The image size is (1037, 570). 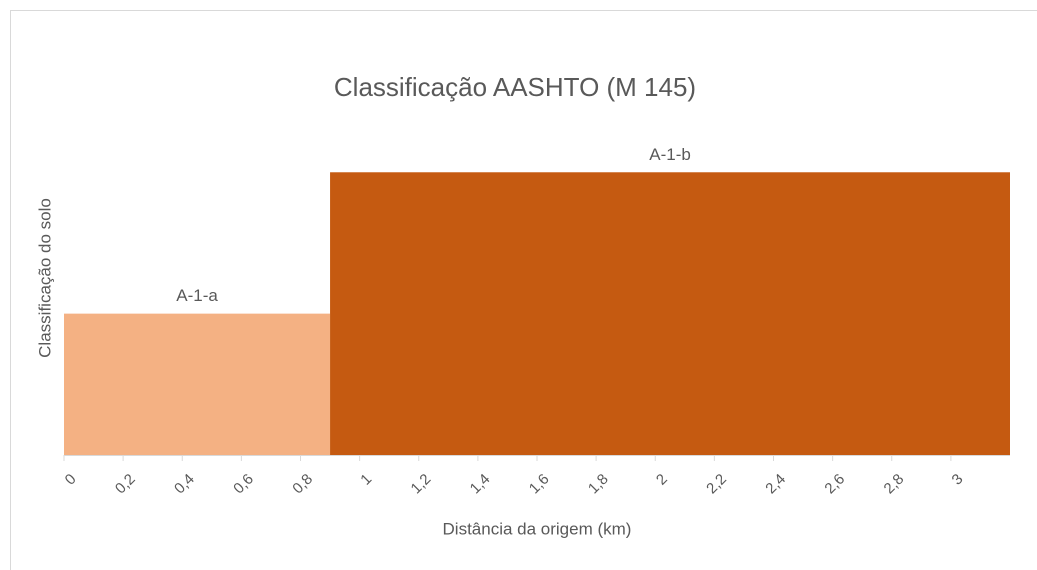 What do you see at coordinates (716, 484) in the screenshot?
I see `x-tick-label: 2,2` at bounding box center [716, 484].